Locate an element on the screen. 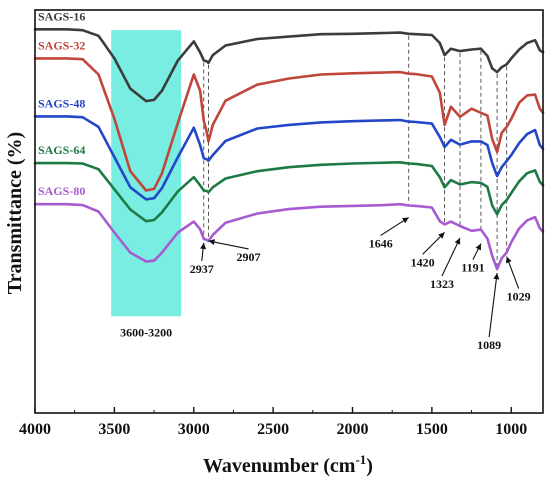 This screenshot has width=550, height=481. peak-label-1420: 1420 is located at coordinates (423, 262).